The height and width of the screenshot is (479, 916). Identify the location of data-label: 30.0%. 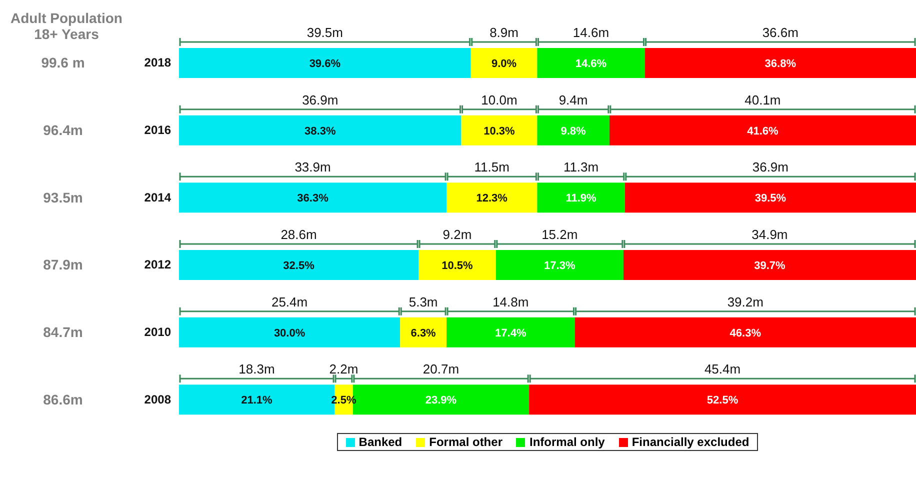
(290, 333).